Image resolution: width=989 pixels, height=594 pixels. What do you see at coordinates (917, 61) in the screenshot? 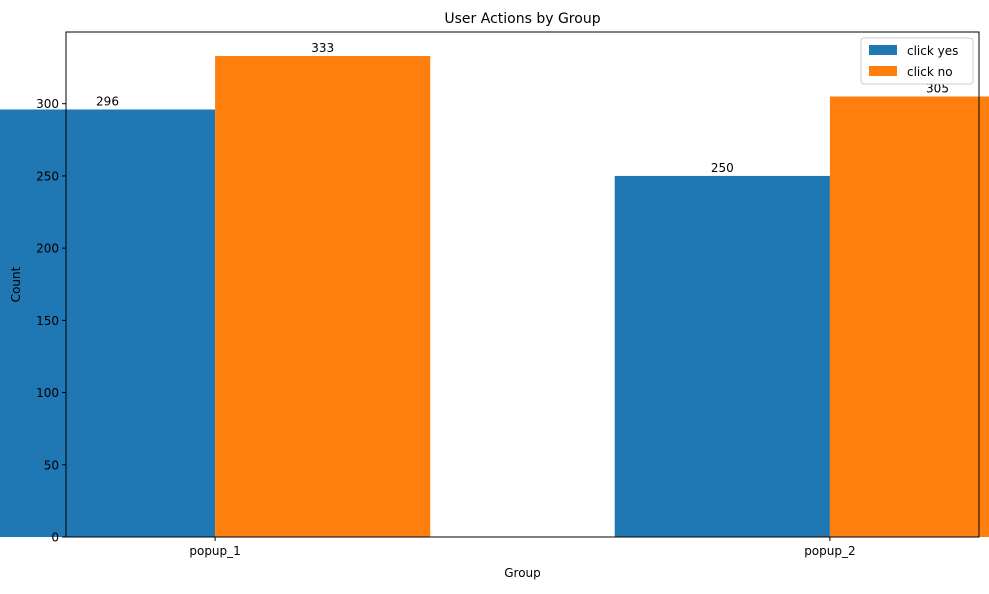
I see `legend: click yes click no` at bounding box center [917, 61].